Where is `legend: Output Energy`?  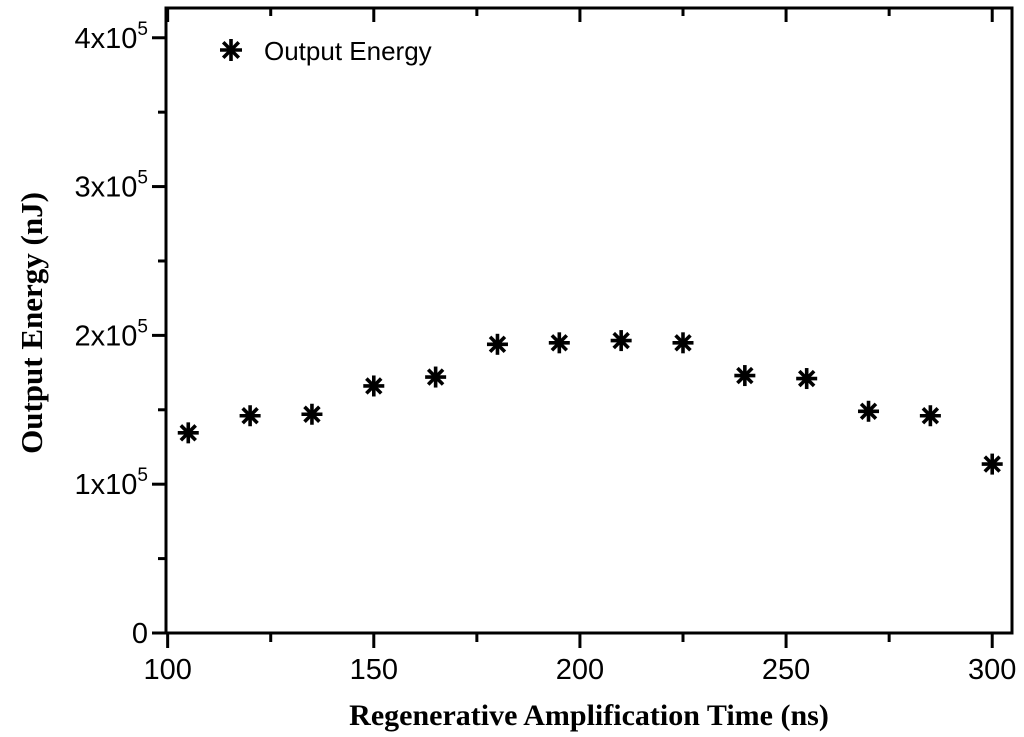
legend: Output Energy is located at coordinates (326, 51).